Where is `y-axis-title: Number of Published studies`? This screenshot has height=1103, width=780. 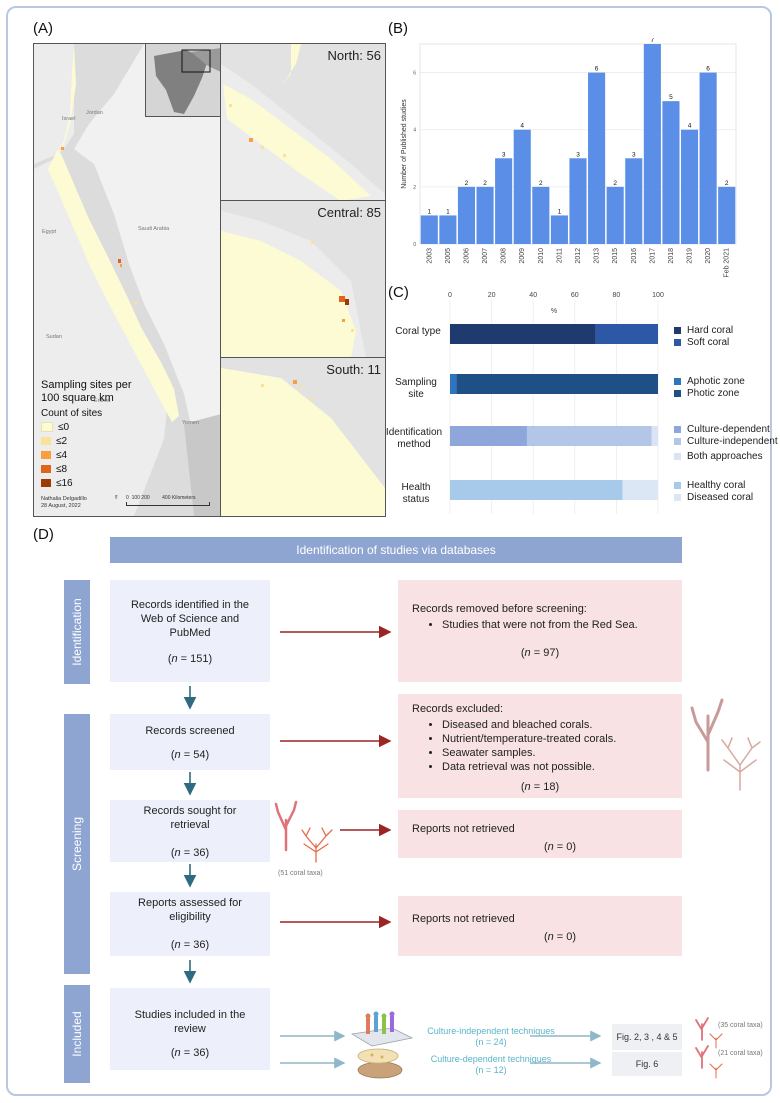
y-axis-title: Number of Published studies is located at coordinates (404, 144).